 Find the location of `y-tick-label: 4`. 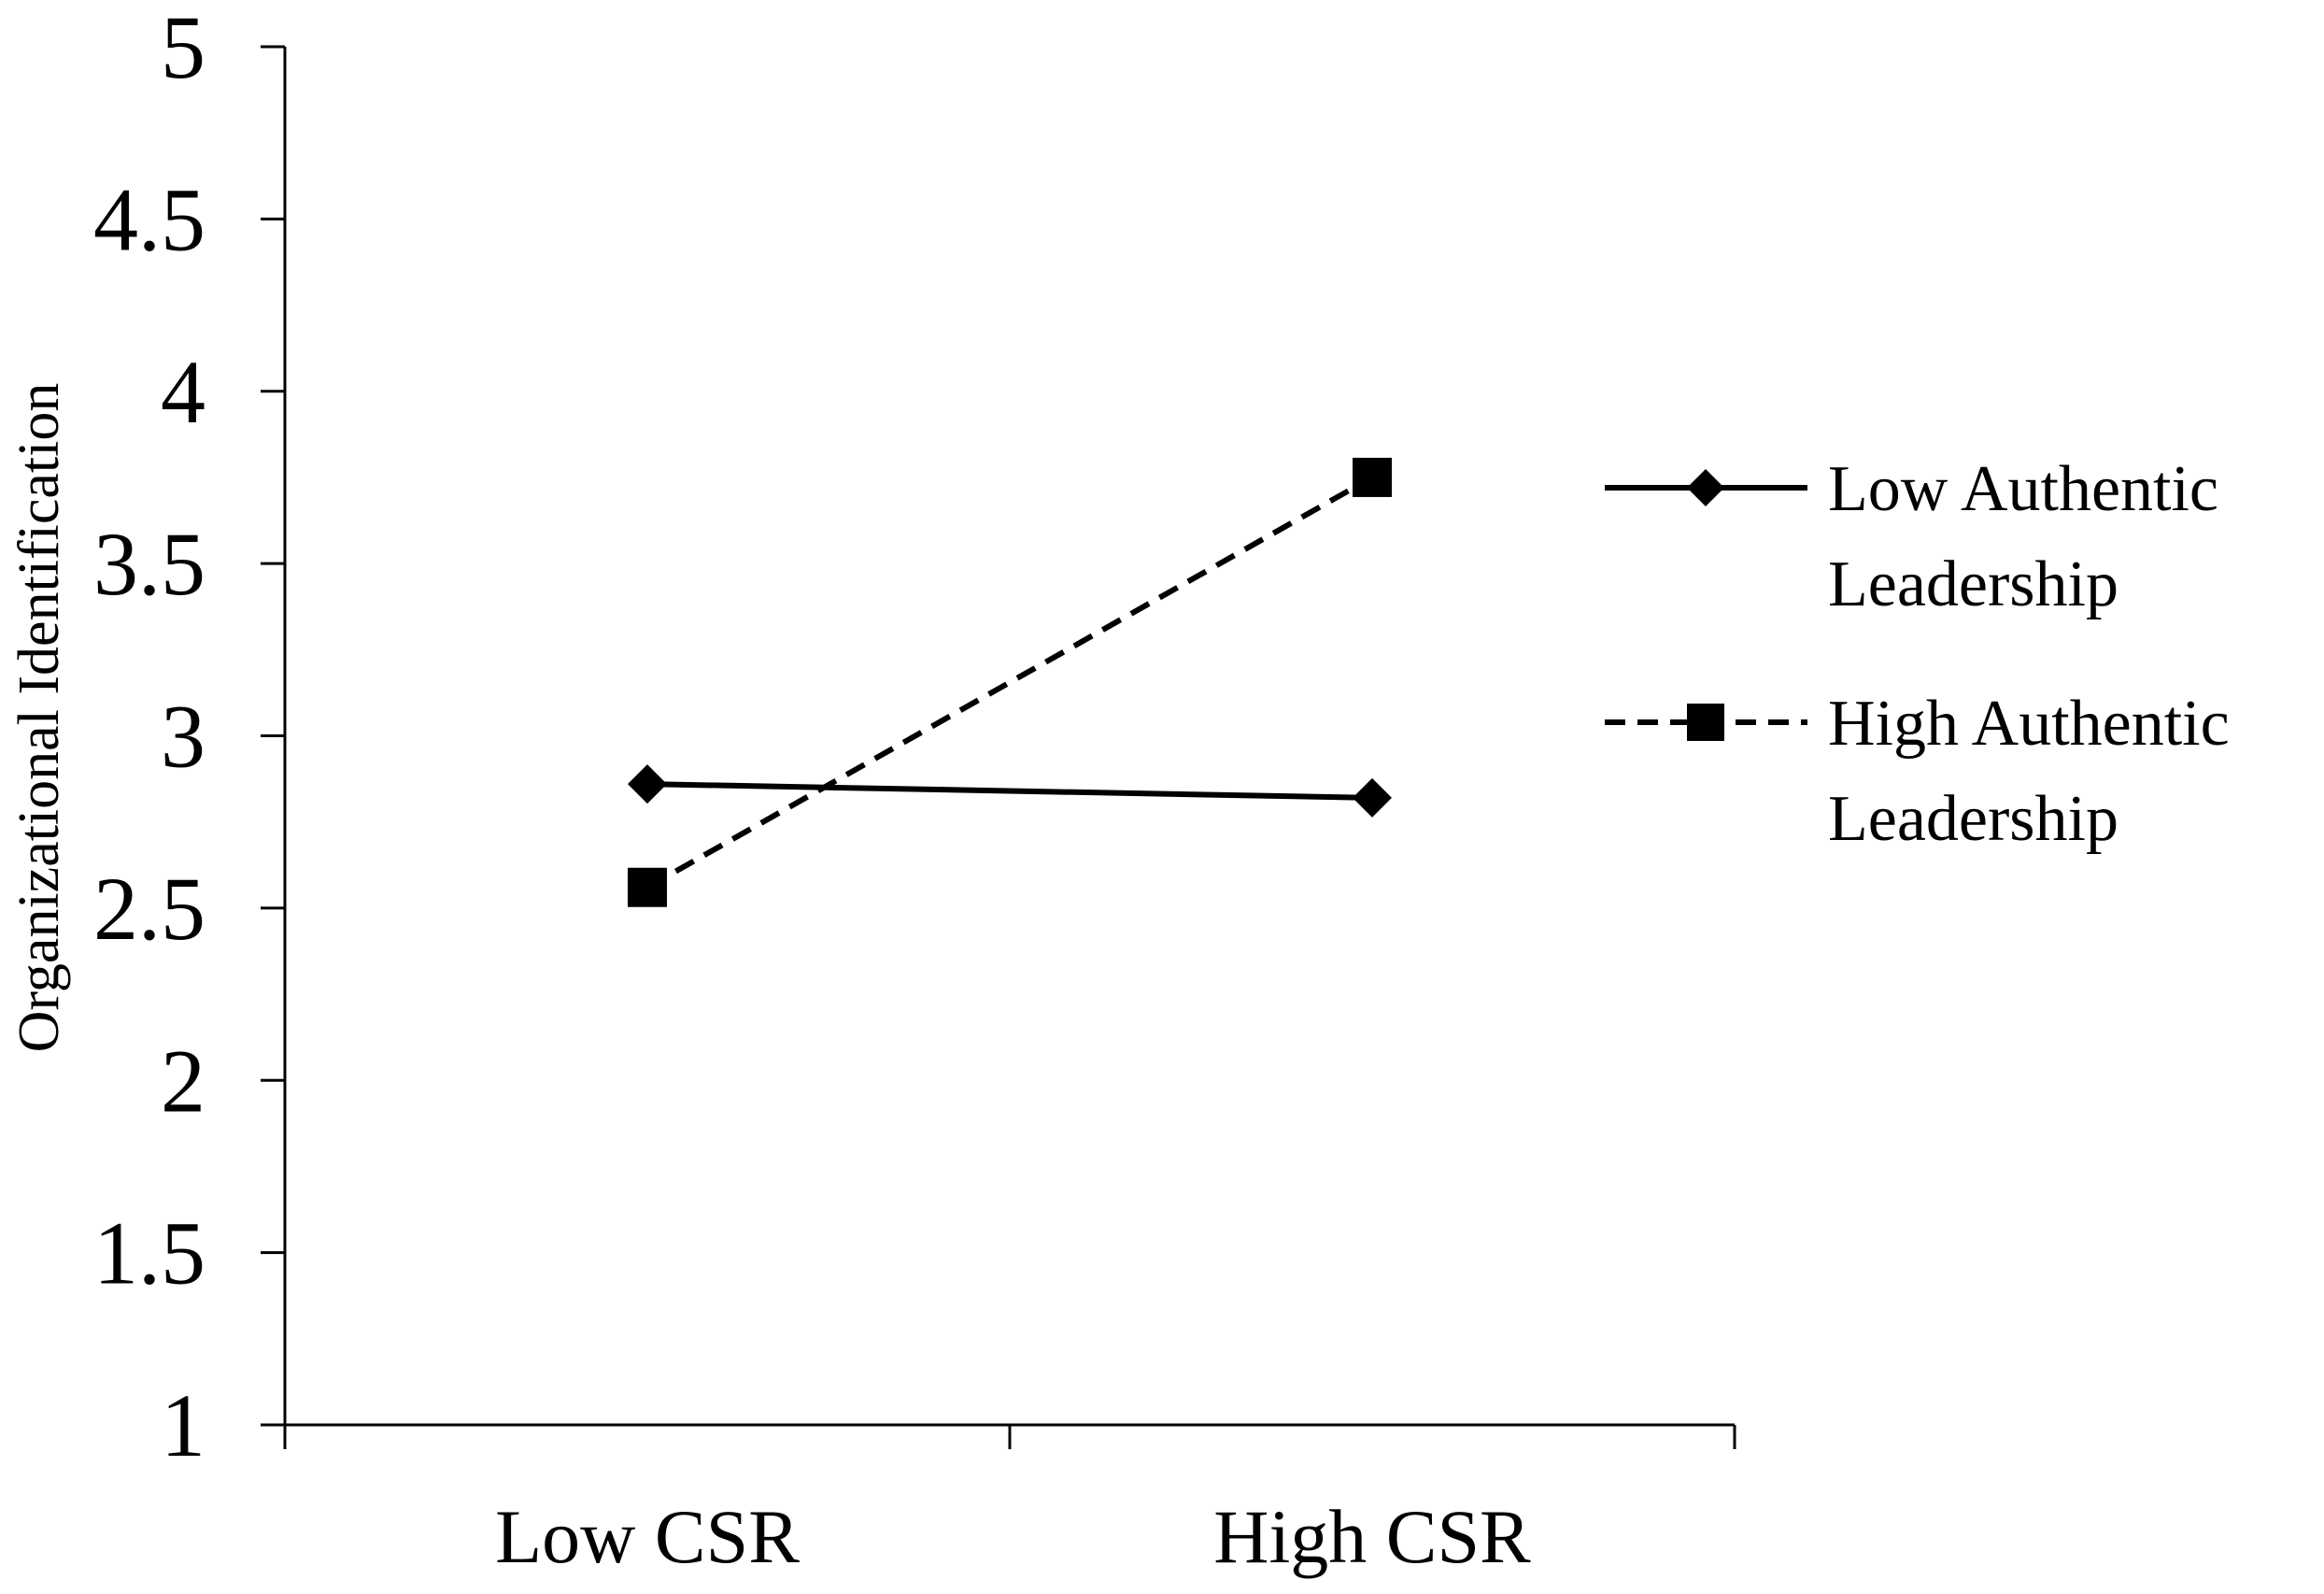

y-tick-label: 4 is located at coordinates (183, 392).